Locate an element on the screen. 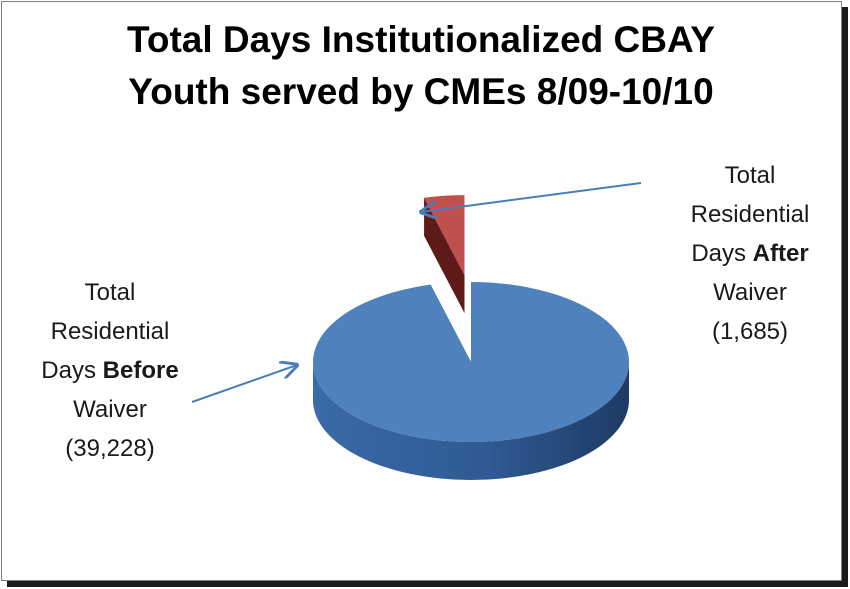  after-value-label: (1,685) is located at coordinates (750, 331).